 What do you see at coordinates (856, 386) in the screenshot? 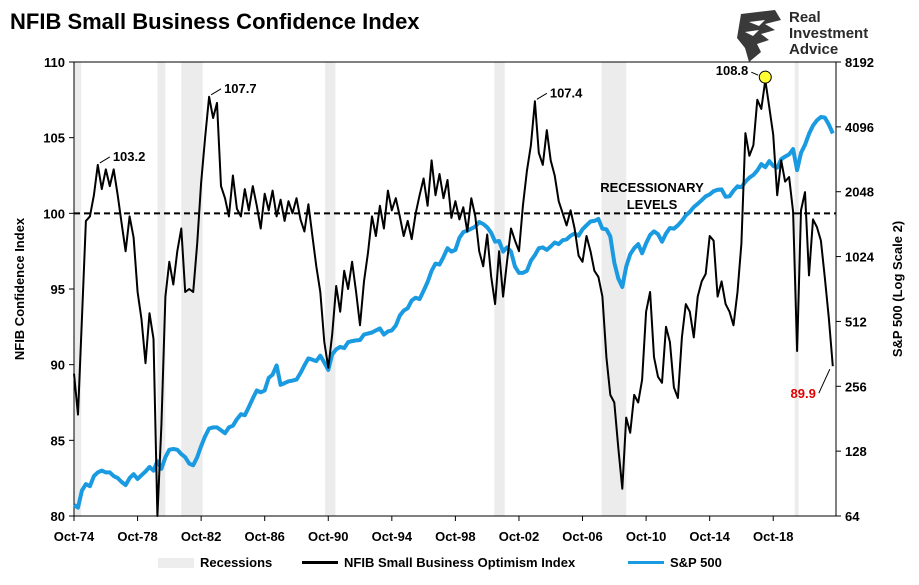
I see `y2-tick-label: 256` at bounding box center [856, 386].